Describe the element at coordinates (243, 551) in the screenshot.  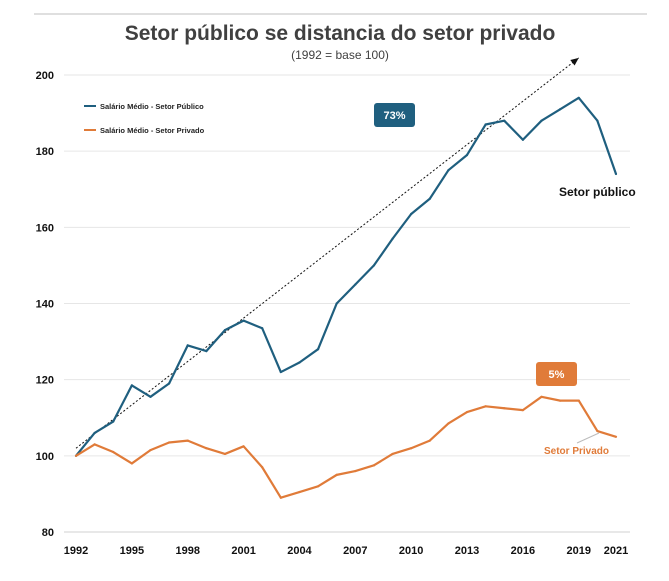
I see `x-tick-label: 2001` at that location.